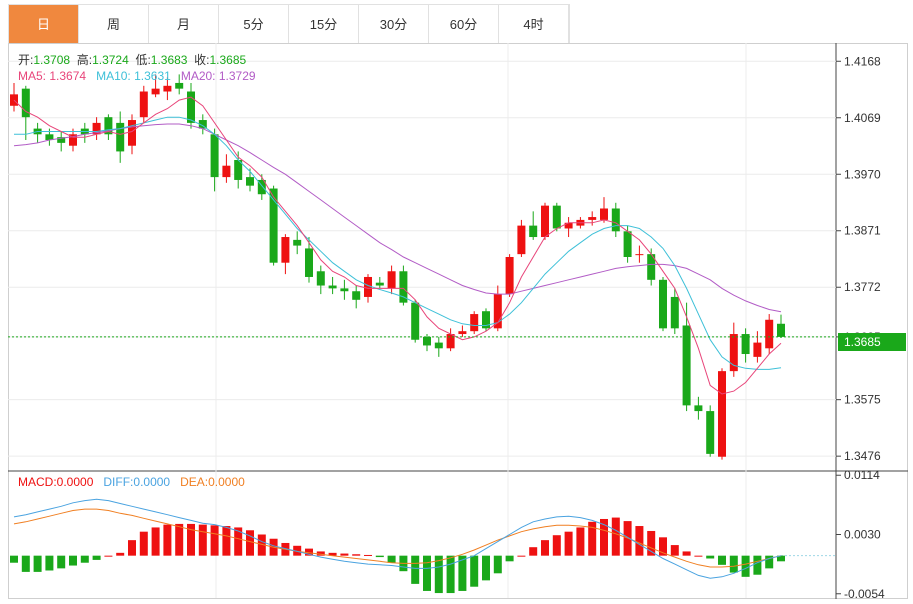 This screenshot has width=913, height=604. I want to click on low-label: 低:, so click(143, 60).